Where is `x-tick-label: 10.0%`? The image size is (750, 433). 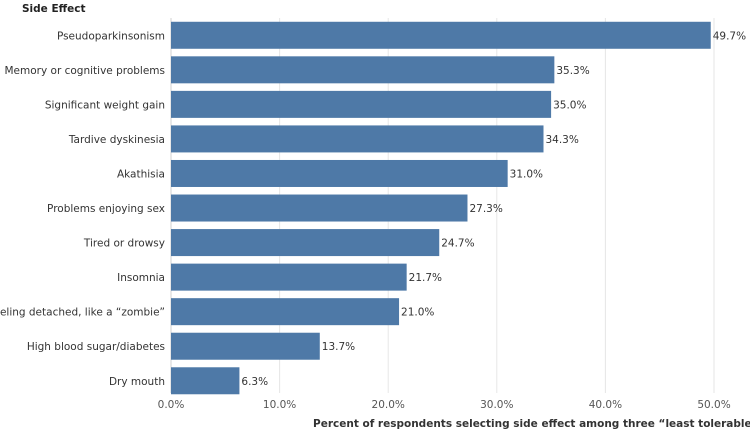
x-tick-label: 10.0% is located at coordinates (279, 405).